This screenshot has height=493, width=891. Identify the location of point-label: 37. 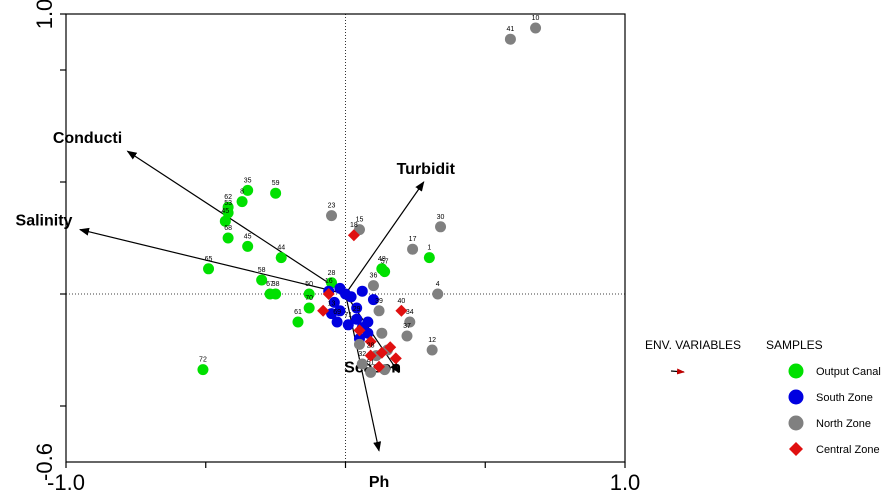
(407, 326).